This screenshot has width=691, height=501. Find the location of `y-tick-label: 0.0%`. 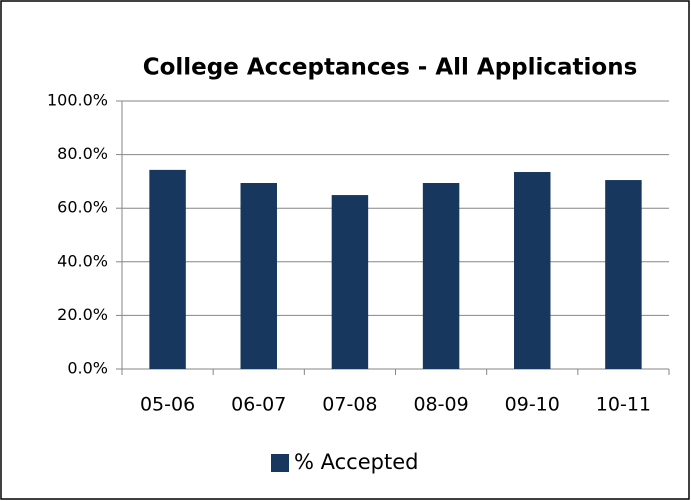

y-tick-label: 0.0% is located at coordinates (87, 368).